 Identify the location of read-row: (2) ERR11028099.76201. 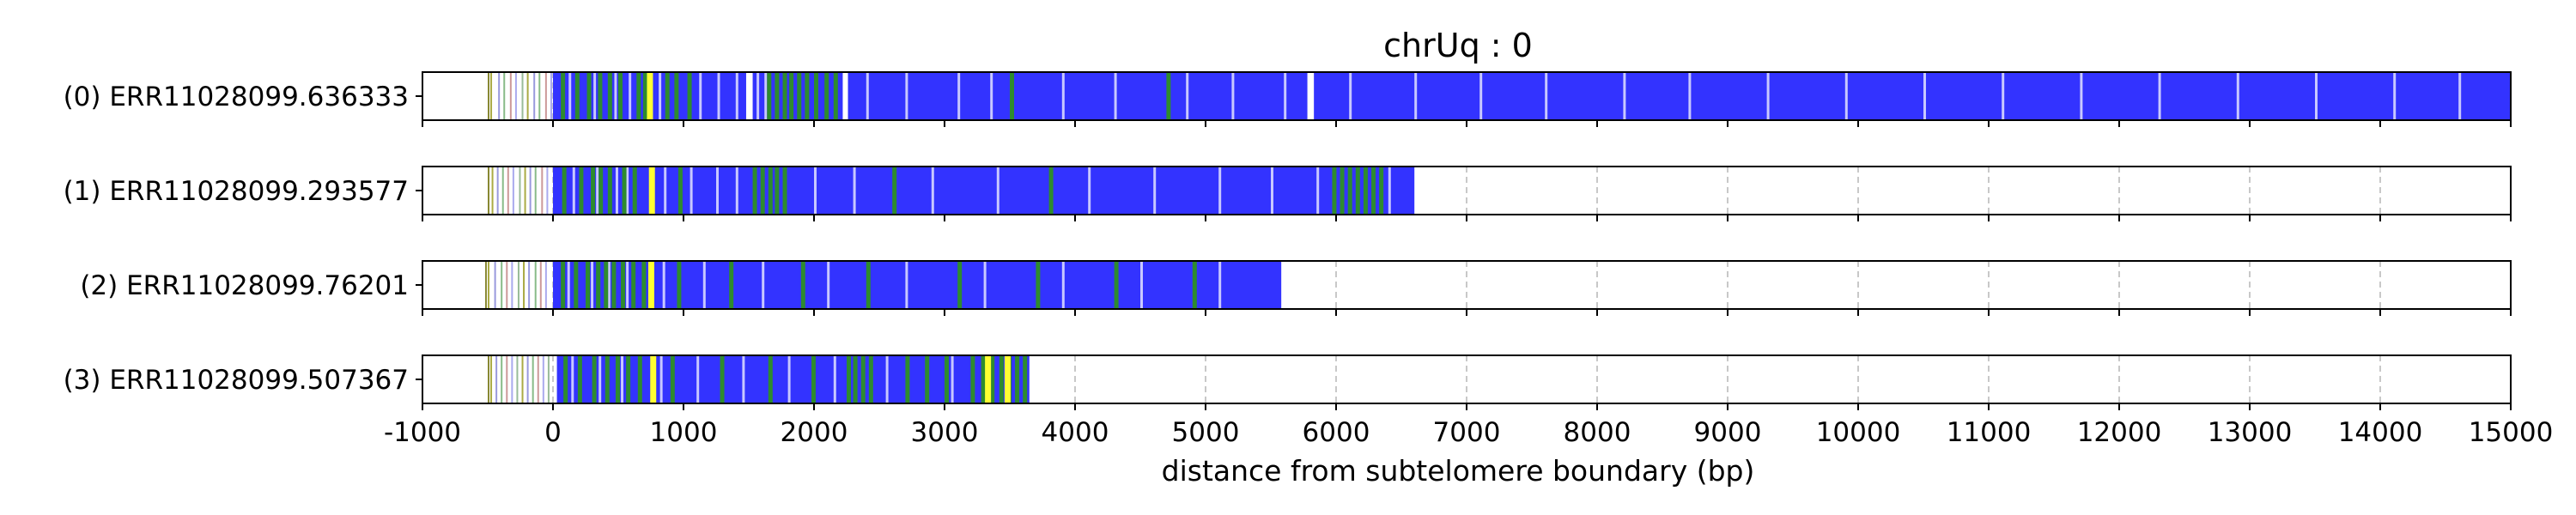
(1296, 288).